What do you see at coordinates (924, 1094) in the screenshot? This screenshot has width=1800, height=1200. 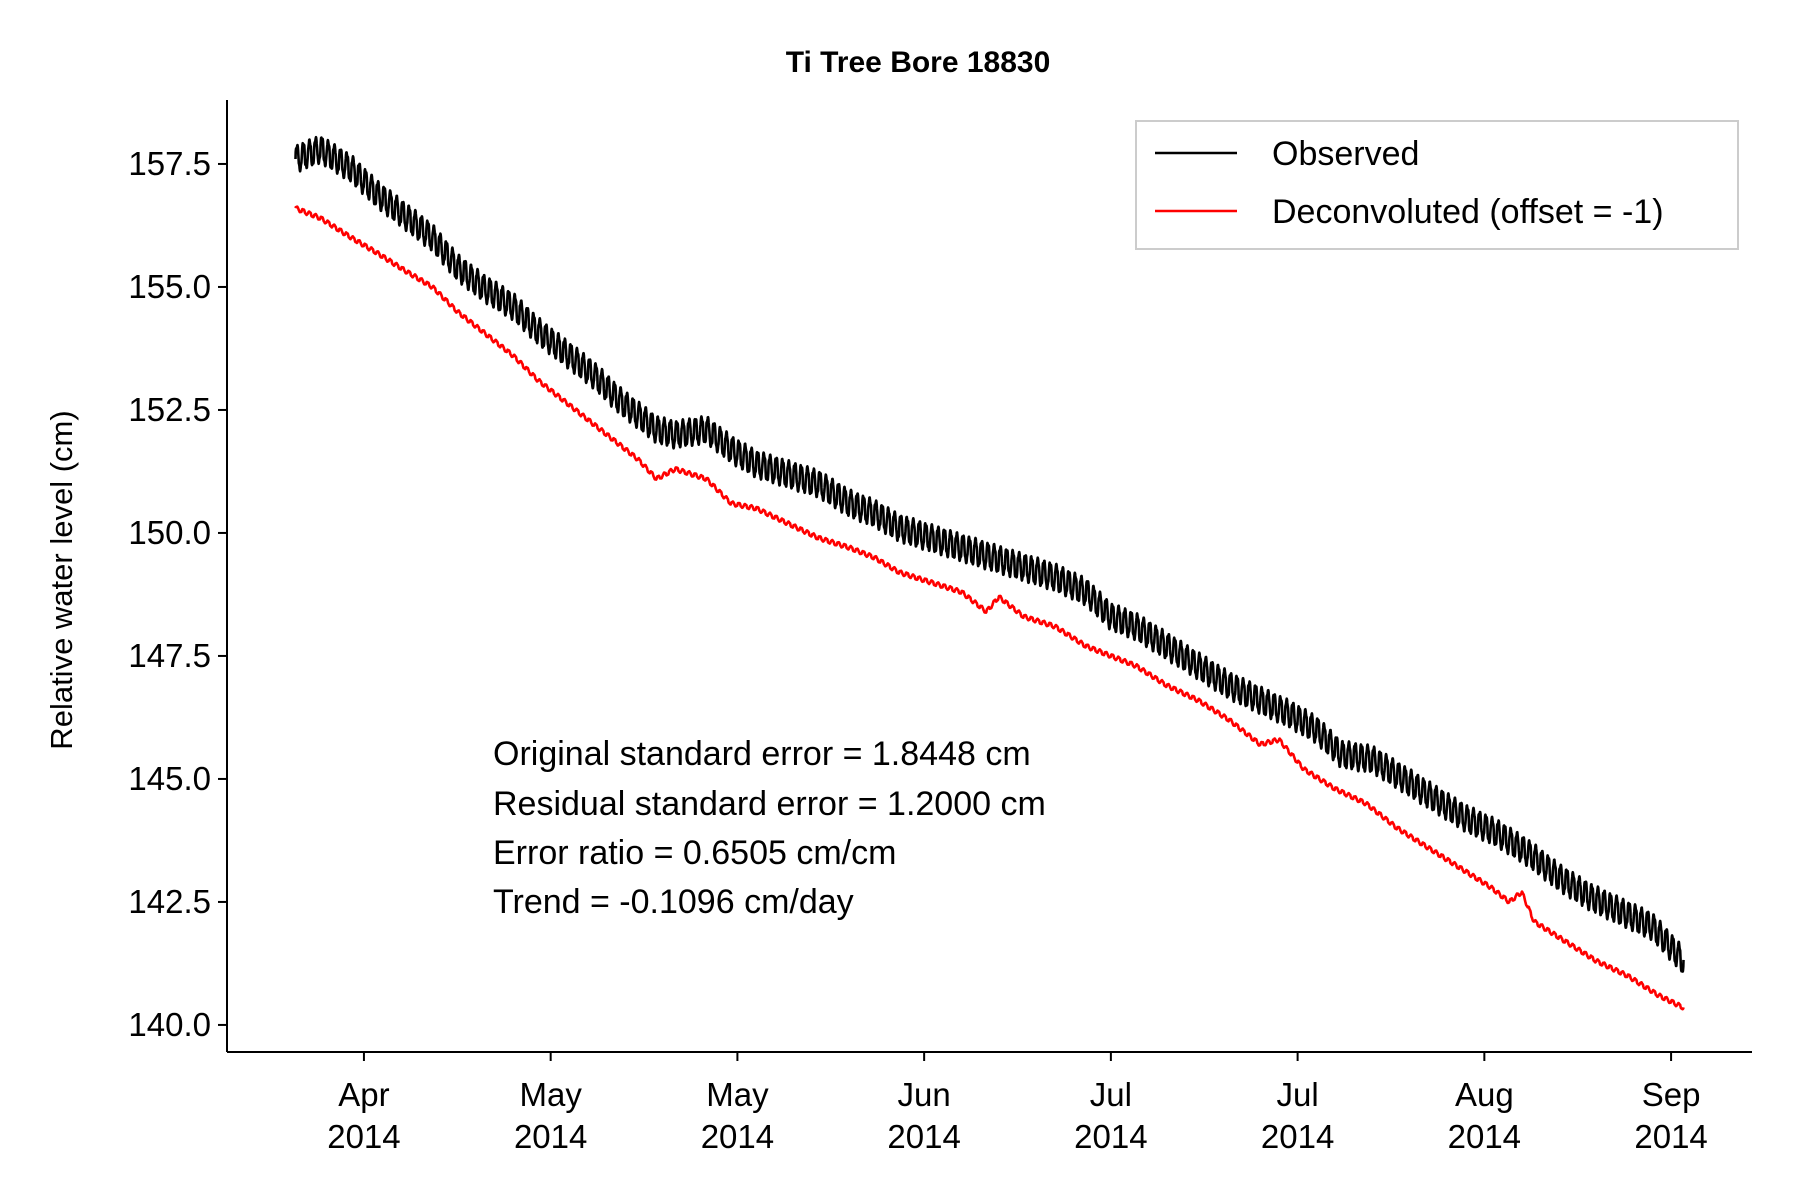 I see `x-tick-label-month: Jun` at bounding box center [924, 1094].